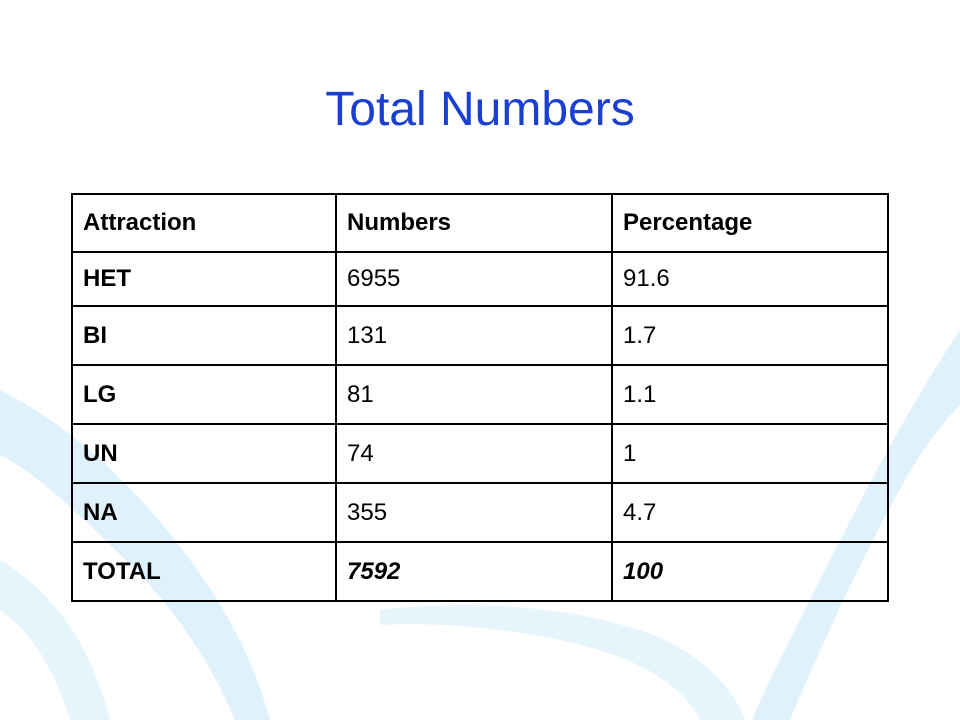 Image resolution: width=960 pixels, height=720 pixels. What do you see at coordinates (55, 640) in the screenshot?
I see `left-swoosh-lower-shape` at bounding box center [55, 640].